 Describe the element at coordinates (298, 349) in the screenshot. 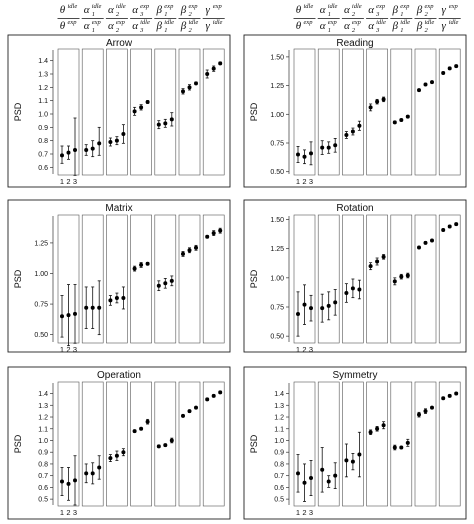

I see `x-tick-label: 1` at that location.